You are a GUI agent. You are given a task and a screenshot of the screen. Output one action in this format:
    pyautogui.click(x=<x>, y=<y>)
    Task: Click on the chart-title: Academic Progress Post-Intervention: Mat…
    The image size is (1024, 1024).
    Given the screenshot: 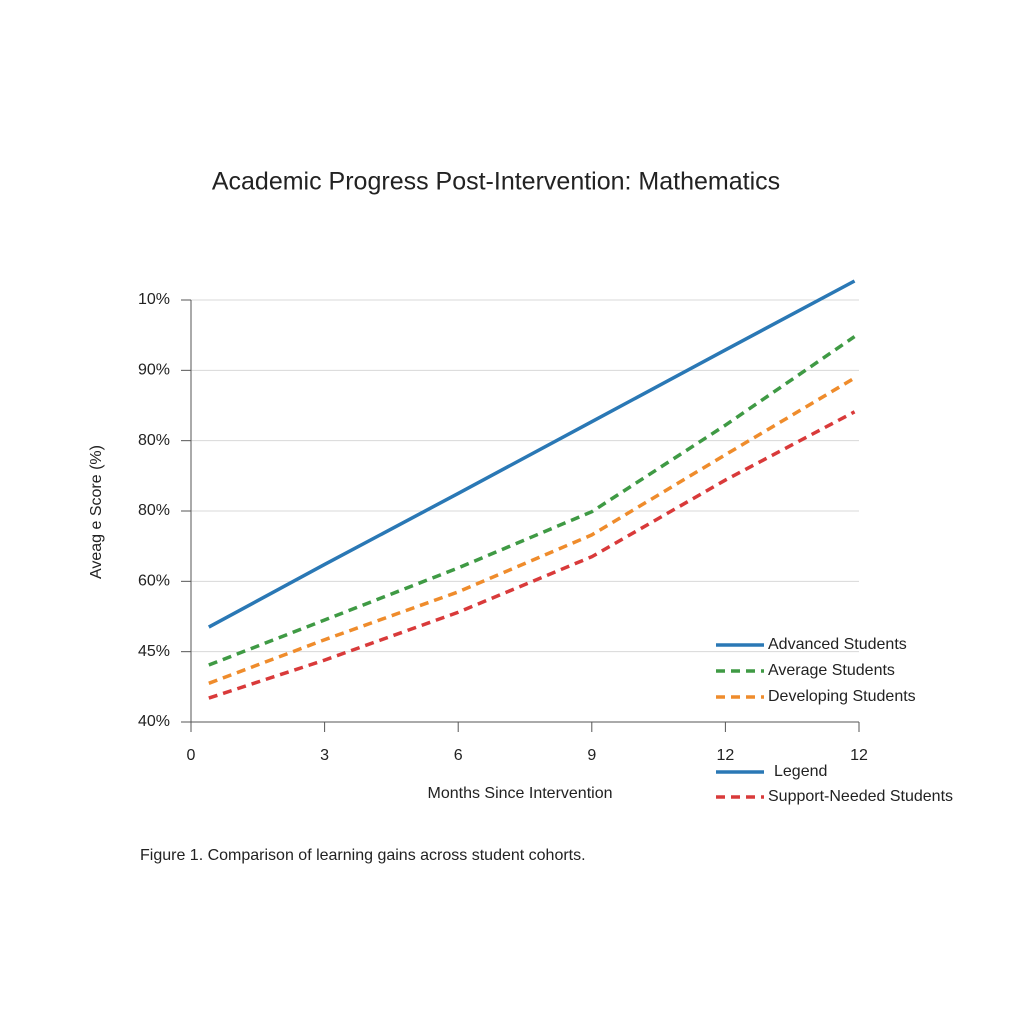 What is the action you would take?
    pyautogui.click(x=496, y=182)
    